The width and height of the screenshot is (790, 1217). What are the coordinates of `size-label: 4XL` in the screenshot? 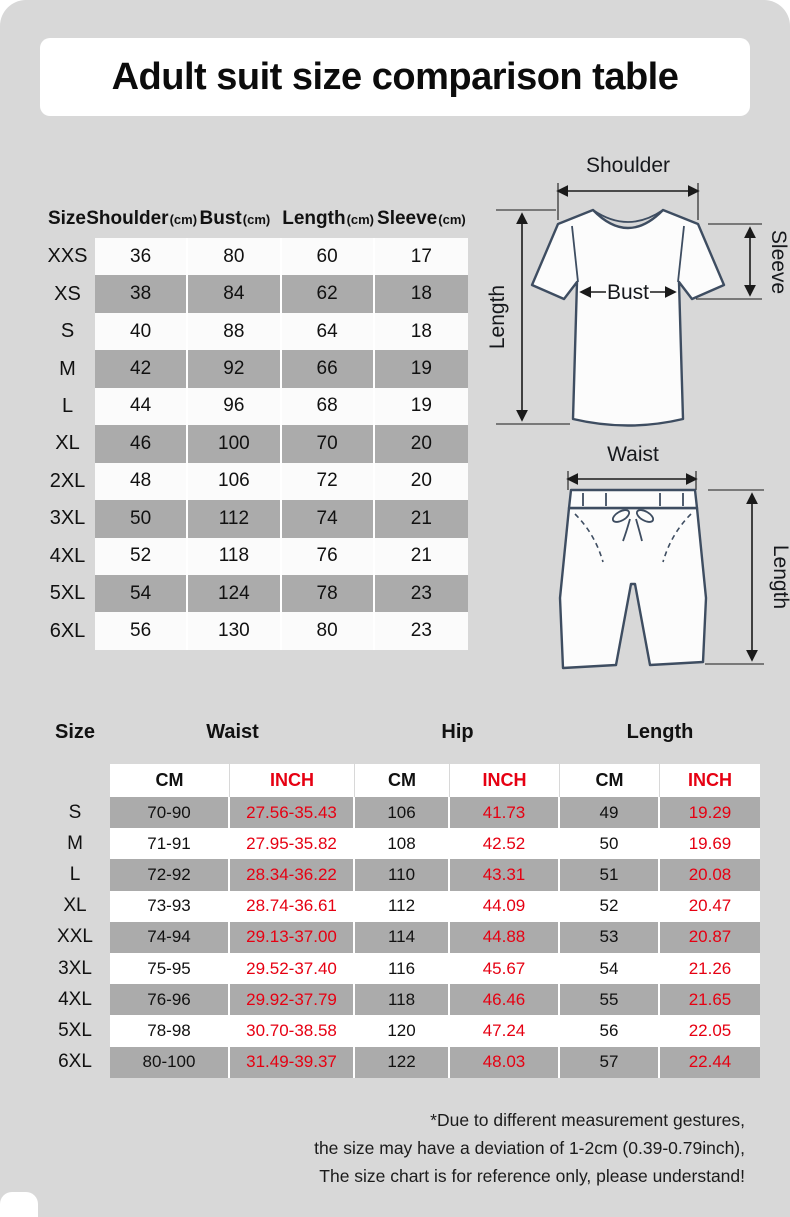 It's located at (67, 555).